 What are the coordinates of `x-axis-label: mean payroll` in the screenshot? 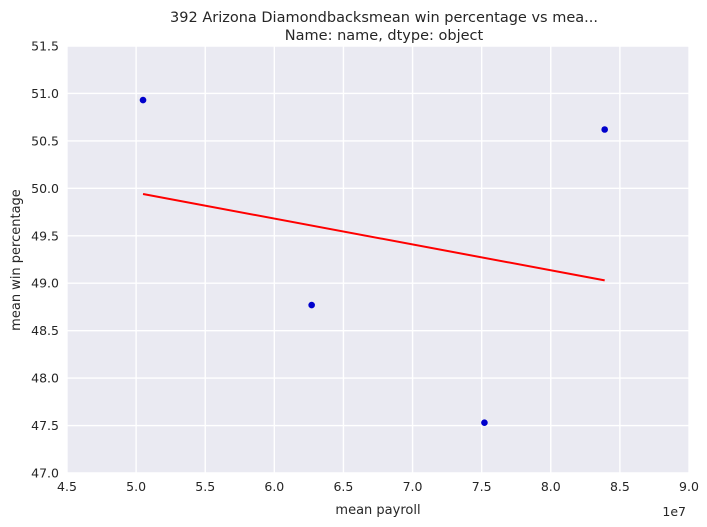 It's located at (377, 510).